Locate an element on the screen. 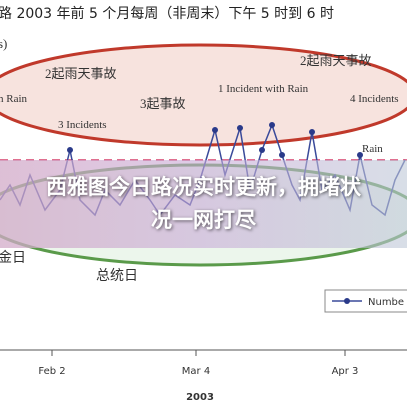 The width and height of the screenshot is (407, 407). banner-text: 西雅图今日路况实时更新，拥堵状况一网打尽 is located at coordinates (203, 203).